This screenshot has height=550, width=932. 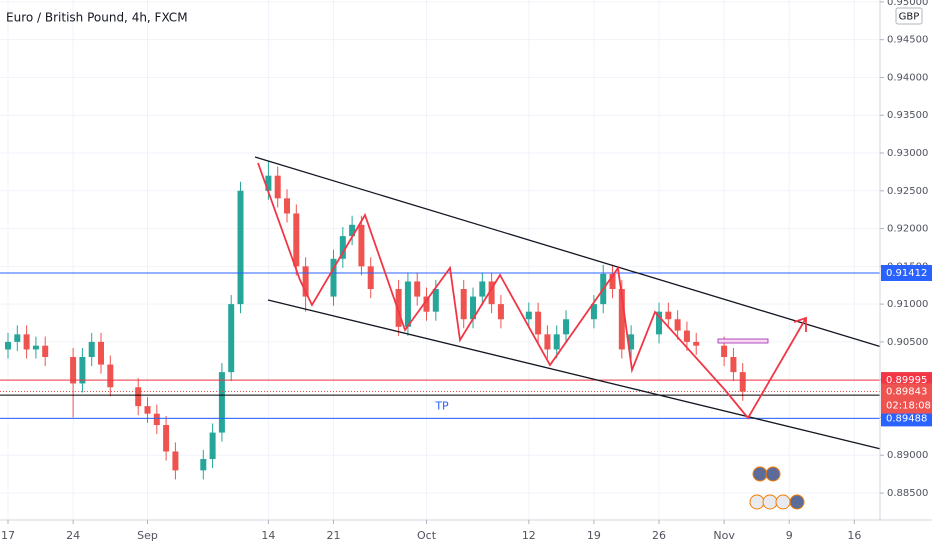 What do you see at coordinates (907, 153) in the screenshot?
I see `y-tick-label: 0.93000` at bounding box center [907, 153].